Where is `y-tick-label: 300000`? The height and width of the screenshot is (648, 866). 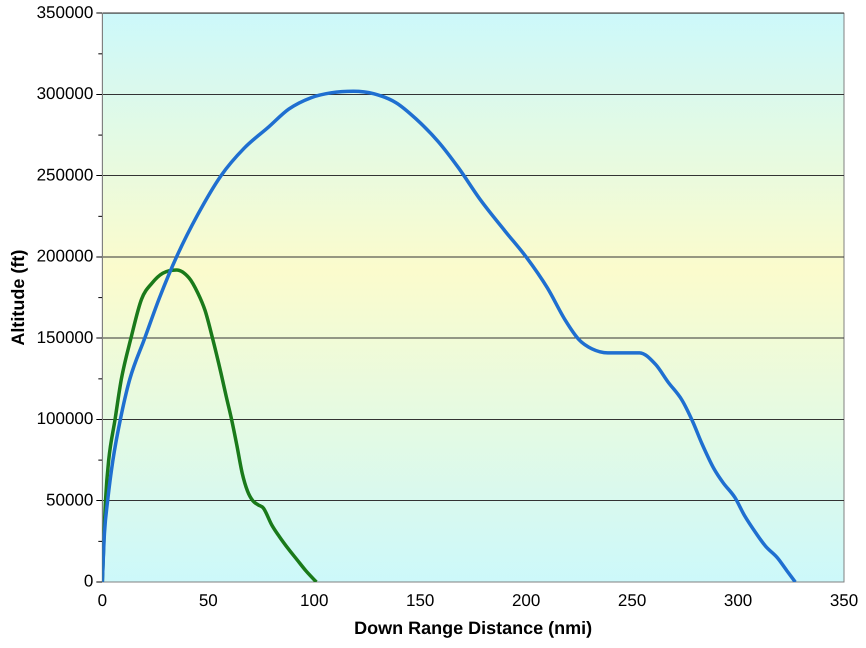 y-tick-label: 300000 is located at coordinates (65, 94).